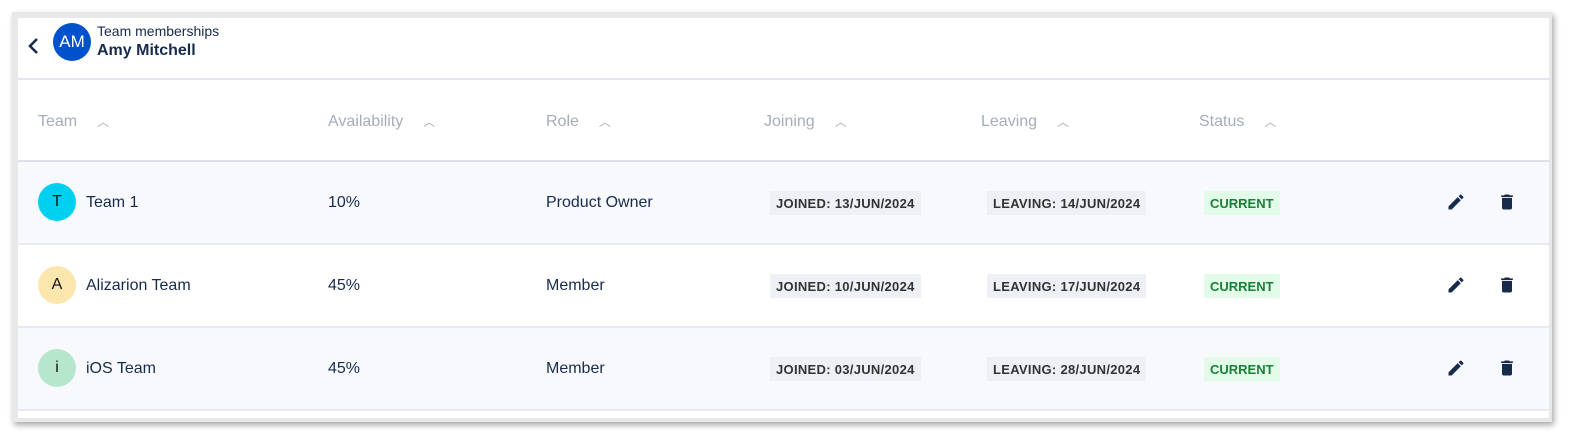 This screenshot has height=442, width=1596. Describe the element at coordinates (57, 368) in the screenshot. I see `team-avatar: i` at that location.